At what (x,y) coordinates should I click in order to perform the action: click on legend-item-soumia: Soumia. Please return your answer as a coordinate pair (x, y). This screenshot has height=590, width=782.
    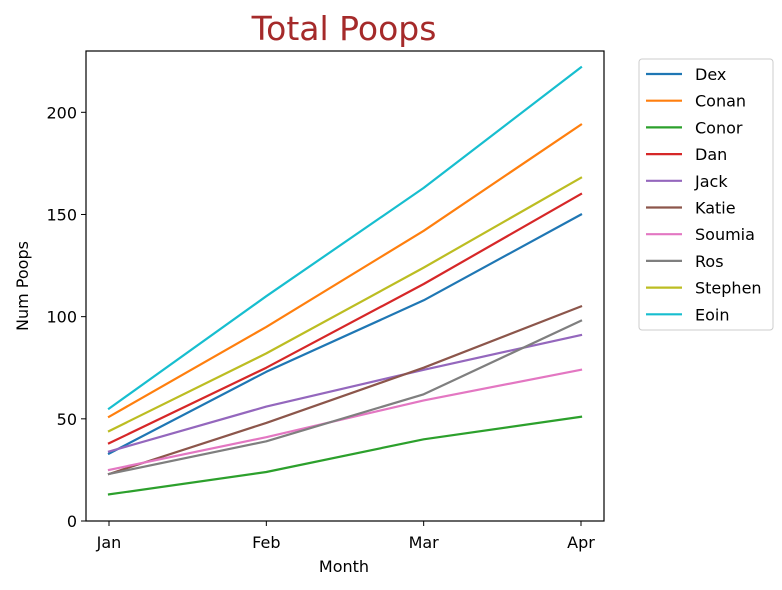
    Looking at the image, I should click on (700, 234).